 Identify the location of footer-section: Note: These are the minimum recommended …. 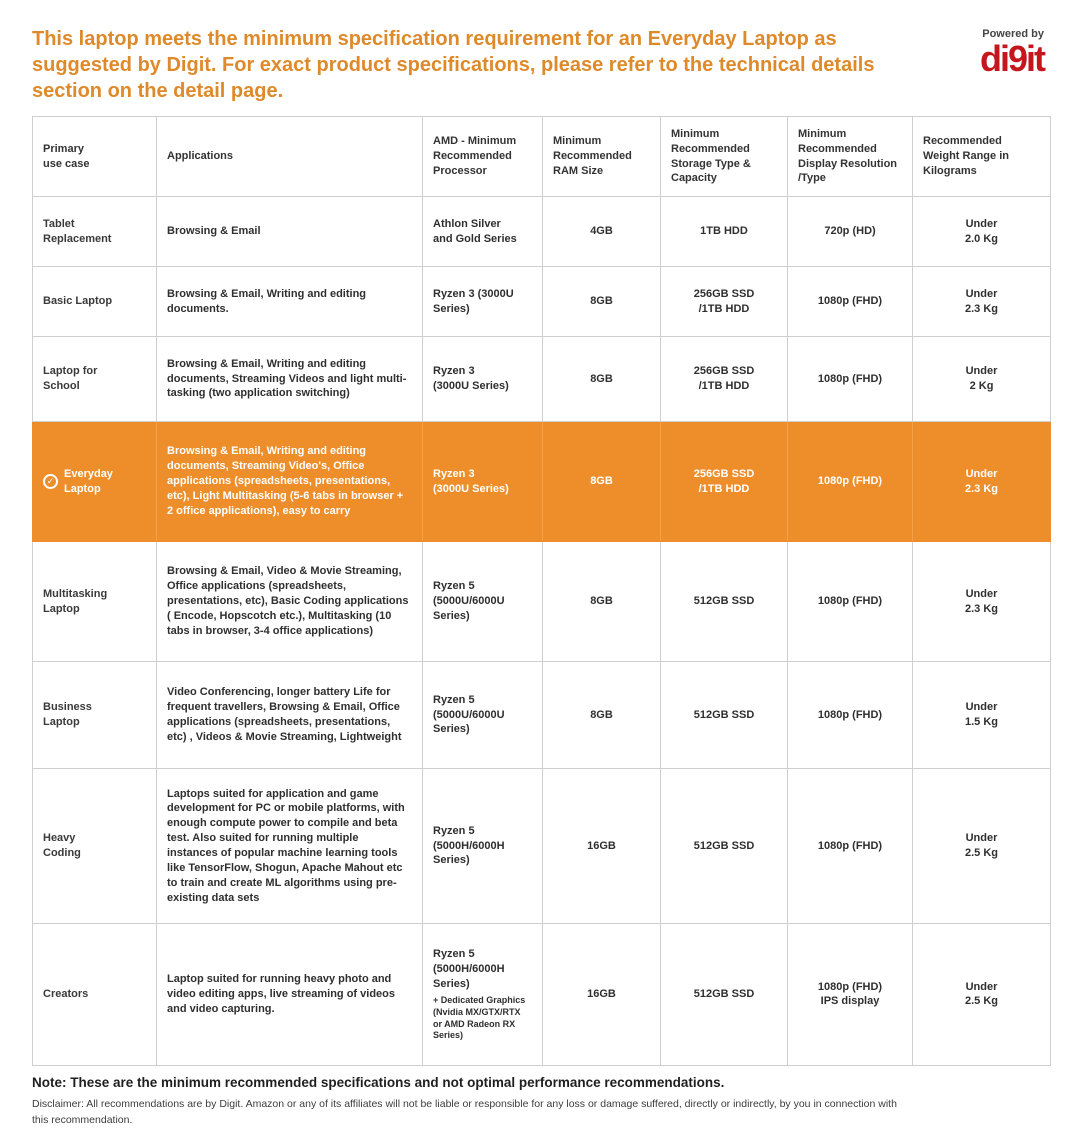
(541, 1101).